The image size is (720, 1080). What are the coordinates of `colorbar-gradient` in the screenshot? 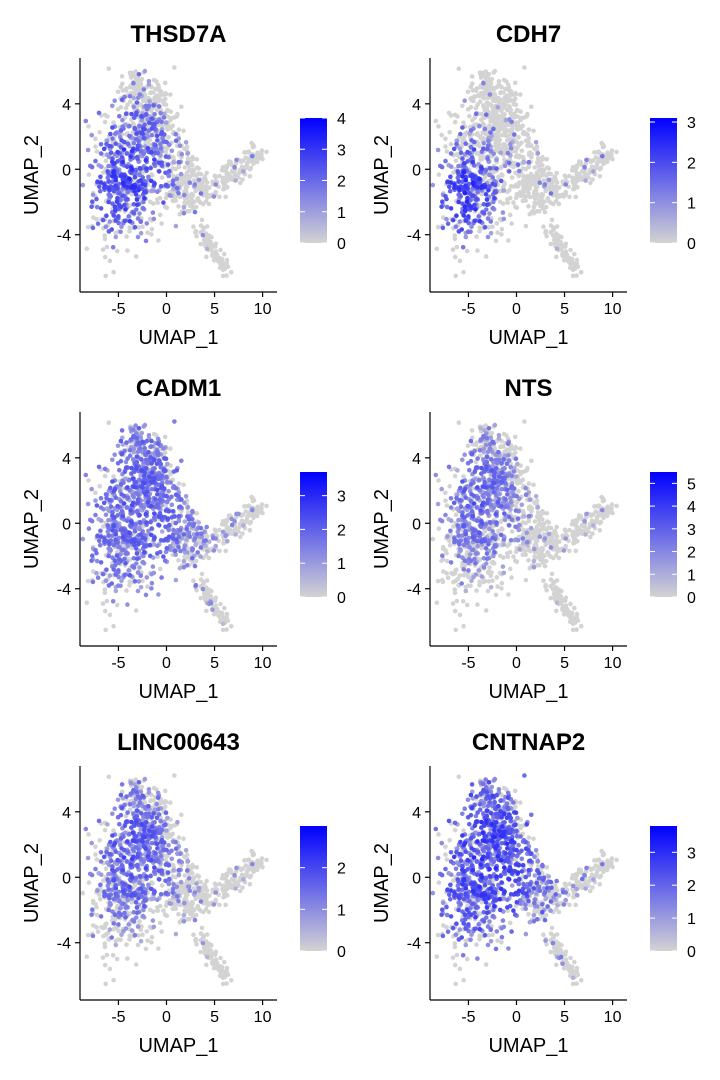 It's located at (663, 180).